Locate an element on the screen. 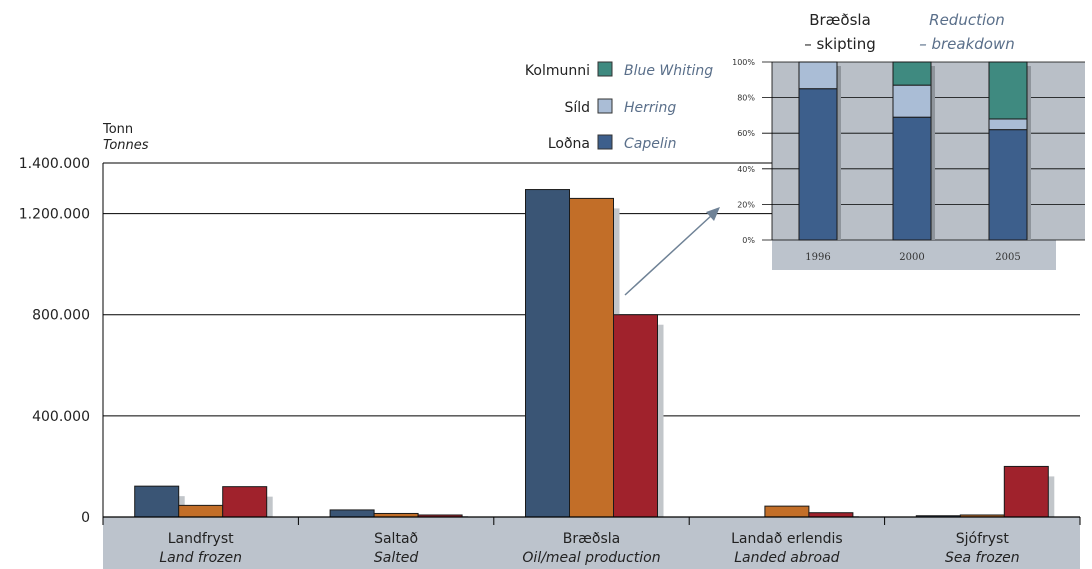 The width and height of the screenshot is (1092, 569). inset-pct-label: 80% is located at coordinates (746, 98).